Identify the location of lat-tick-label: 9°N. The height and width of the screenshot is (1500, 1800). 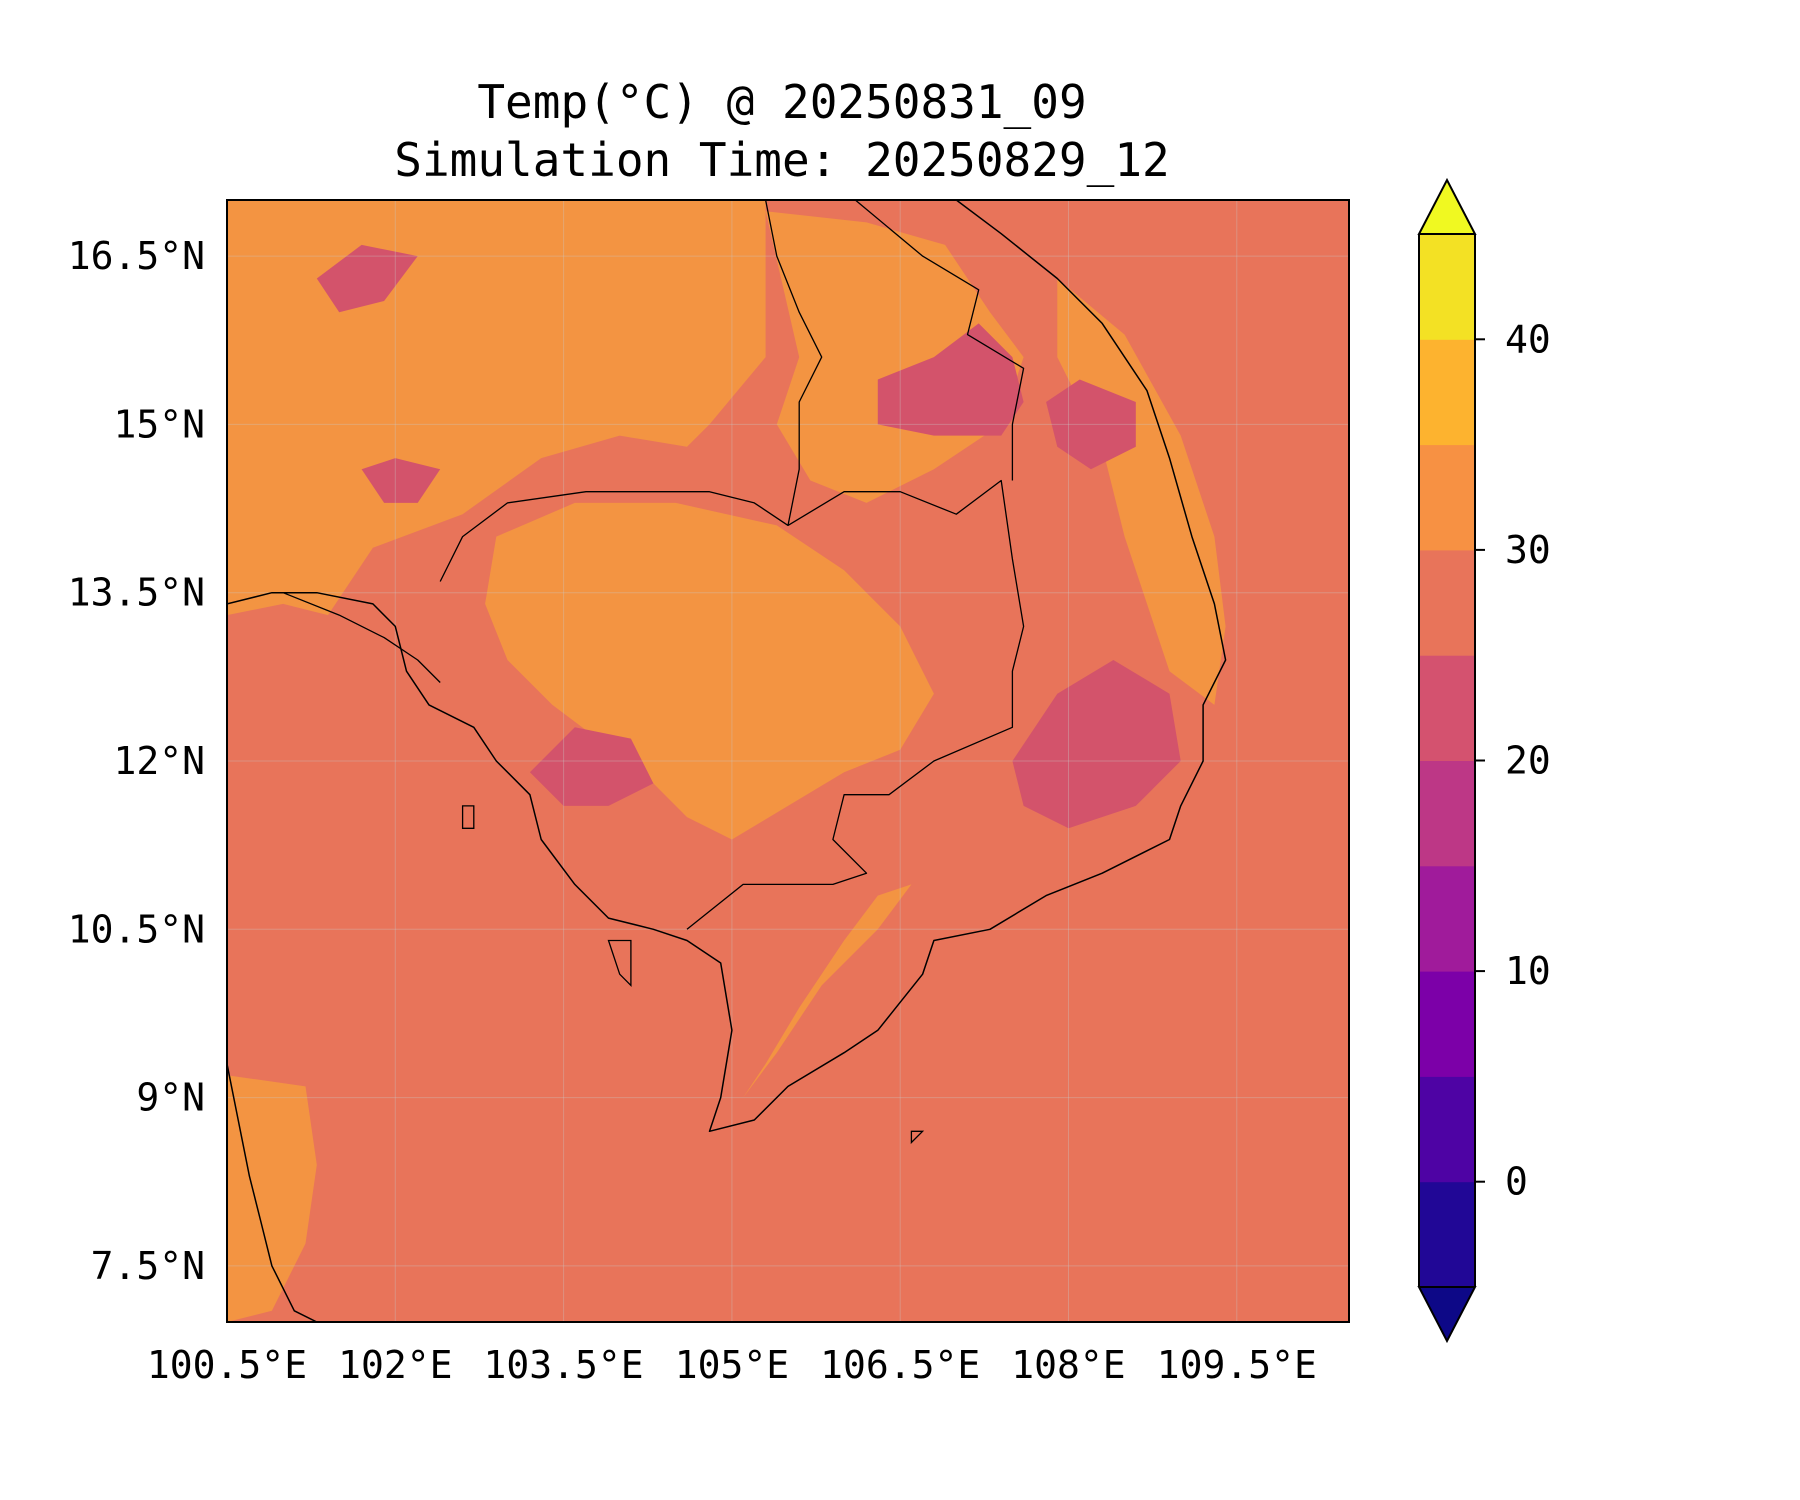
(170, 1098).